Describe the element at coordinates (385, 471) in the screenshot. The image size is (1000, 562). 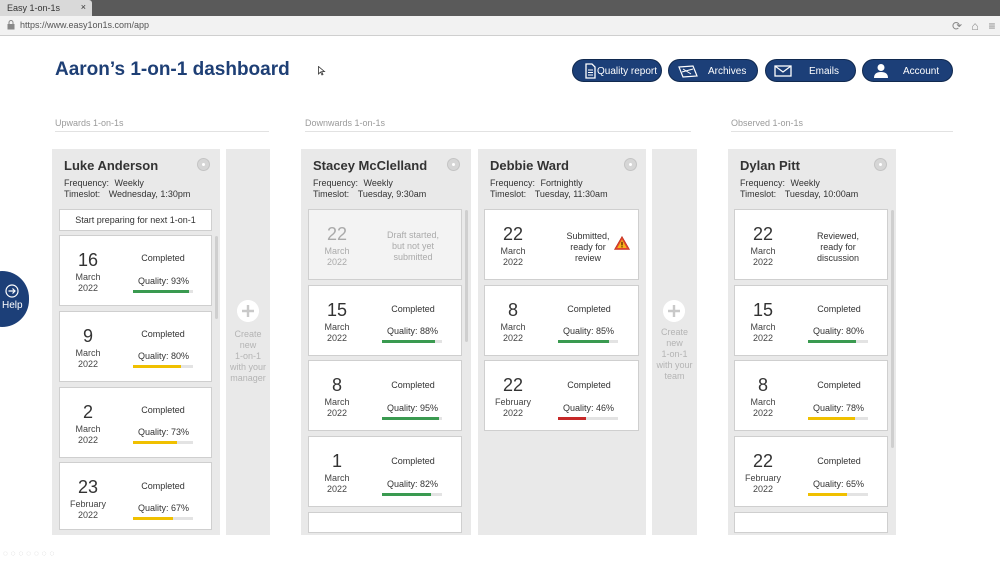
I see `meeting-card: 1 March 2022 Completed Quality: 82%` at that location.